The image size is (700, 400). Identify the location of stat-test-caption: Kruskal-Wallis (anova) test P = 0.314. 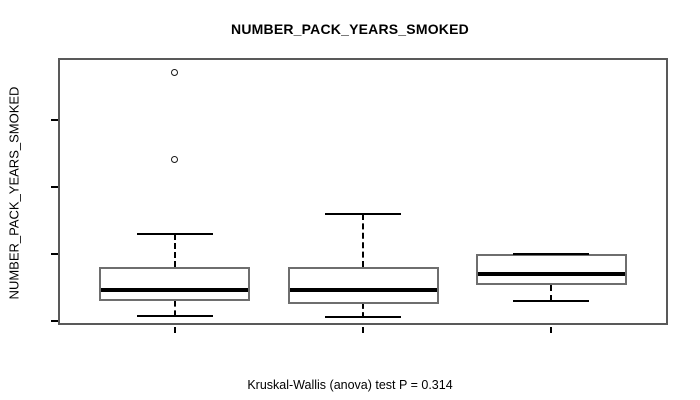
(350, 385).